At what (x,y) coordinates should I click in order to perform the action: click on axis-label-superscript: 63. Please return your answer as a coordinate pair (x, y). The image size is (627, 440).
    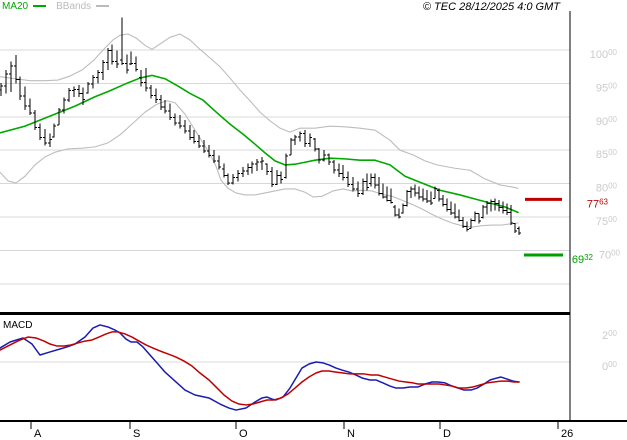
    Looking at the image, I should click on (603, 201).